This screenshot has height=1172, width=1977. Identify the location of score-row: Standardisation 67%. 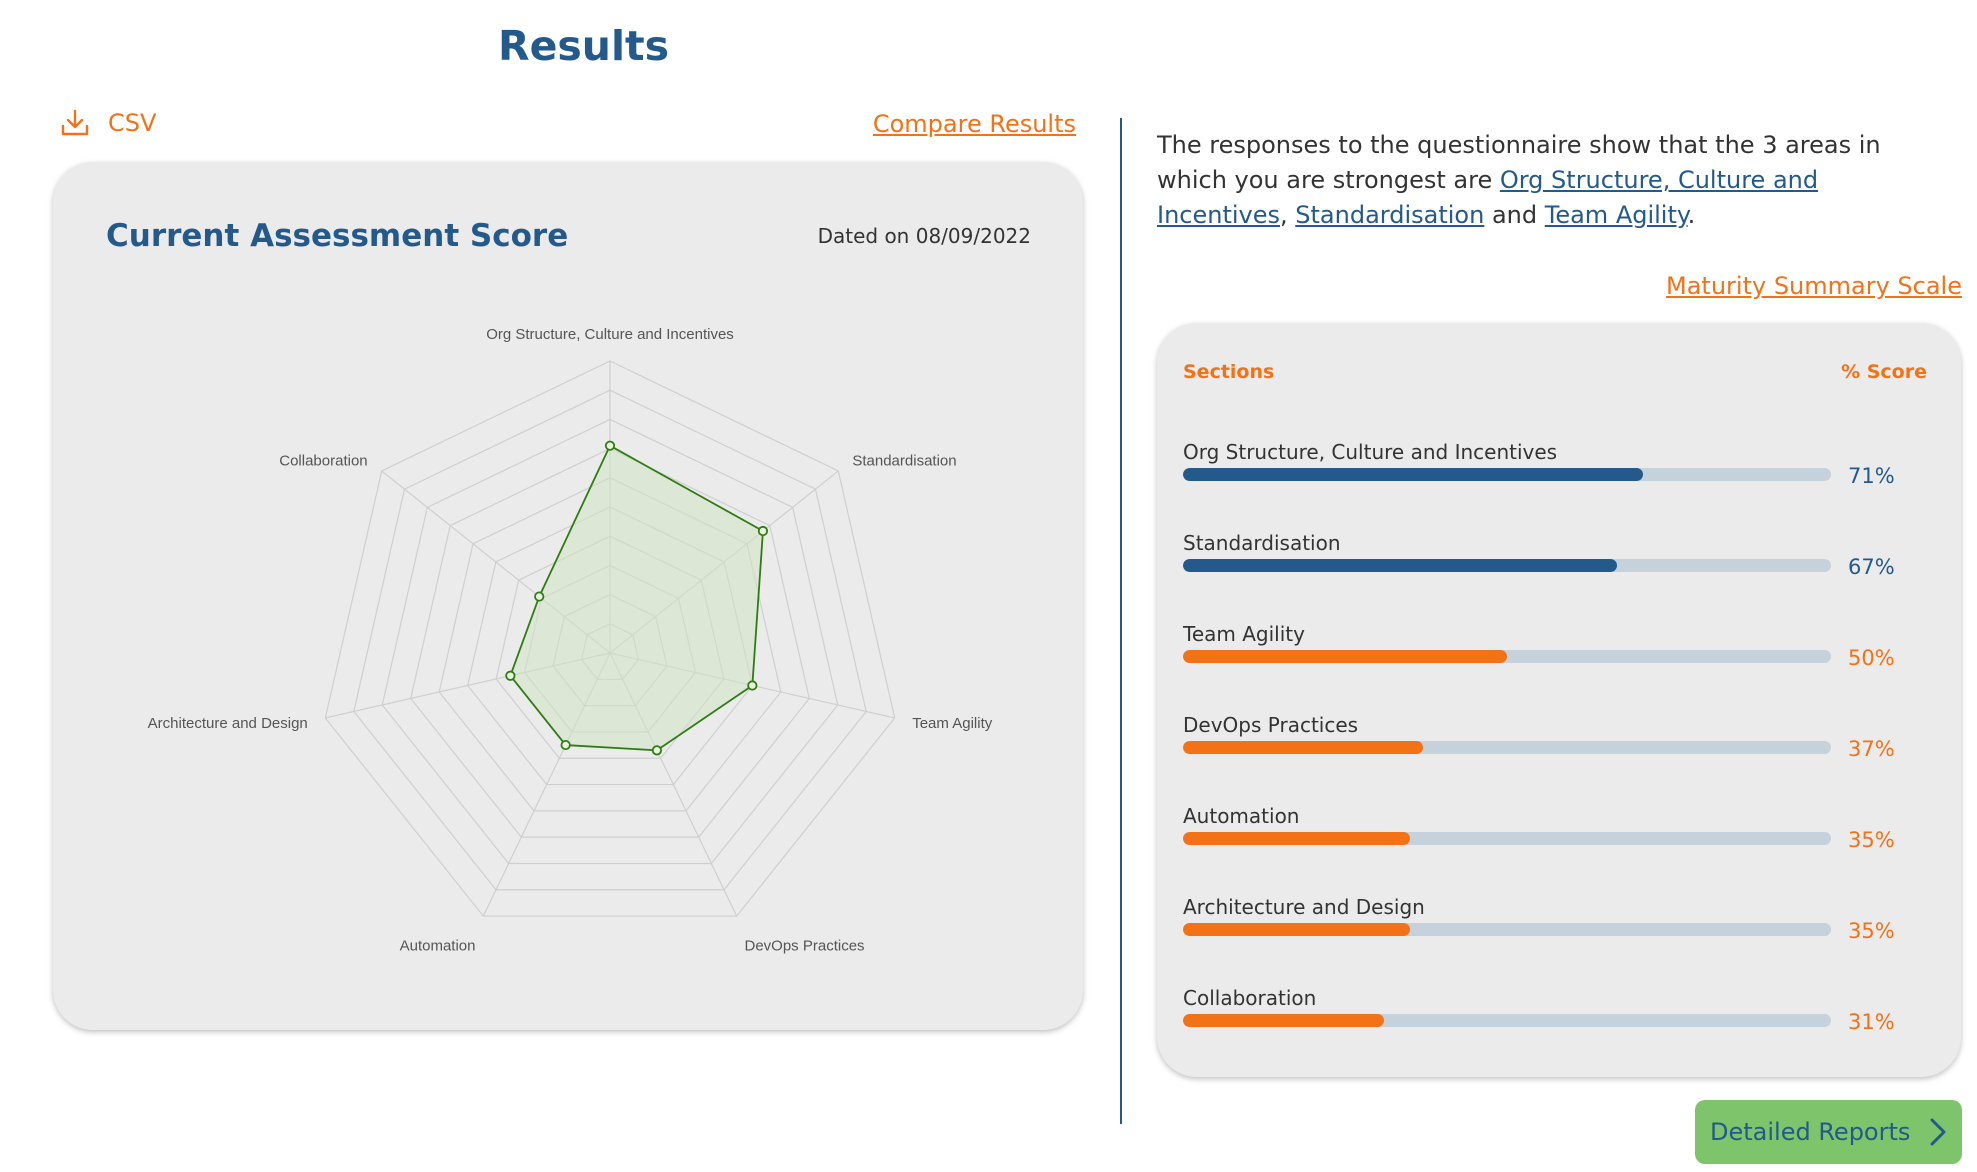
(1555, 561).